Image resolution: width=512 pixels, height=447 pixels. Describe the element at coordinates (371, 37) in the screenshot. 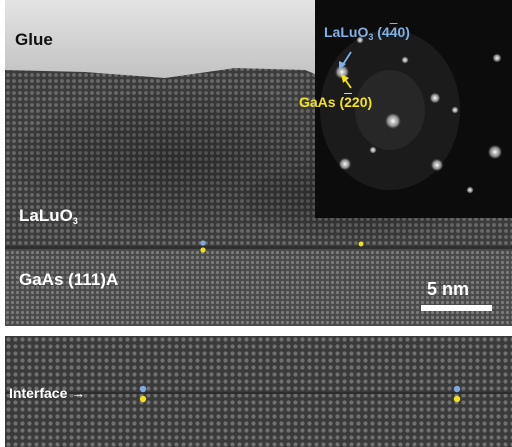

I see `inset-llo-sub: 3` at that location.